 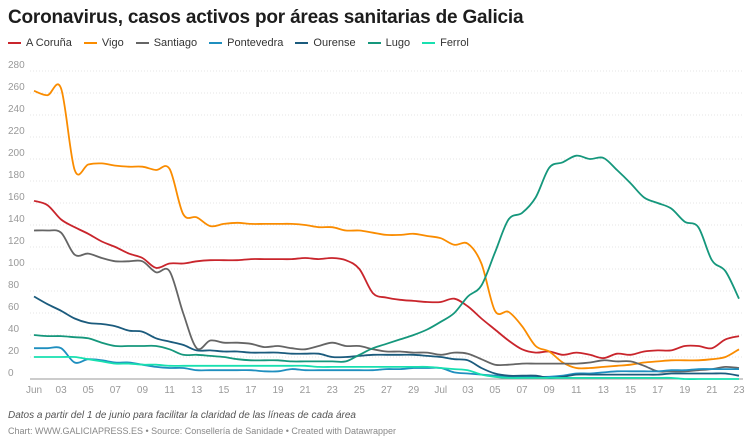 I want to click on legend-label: Ferrol, so click(x=454, y=43).